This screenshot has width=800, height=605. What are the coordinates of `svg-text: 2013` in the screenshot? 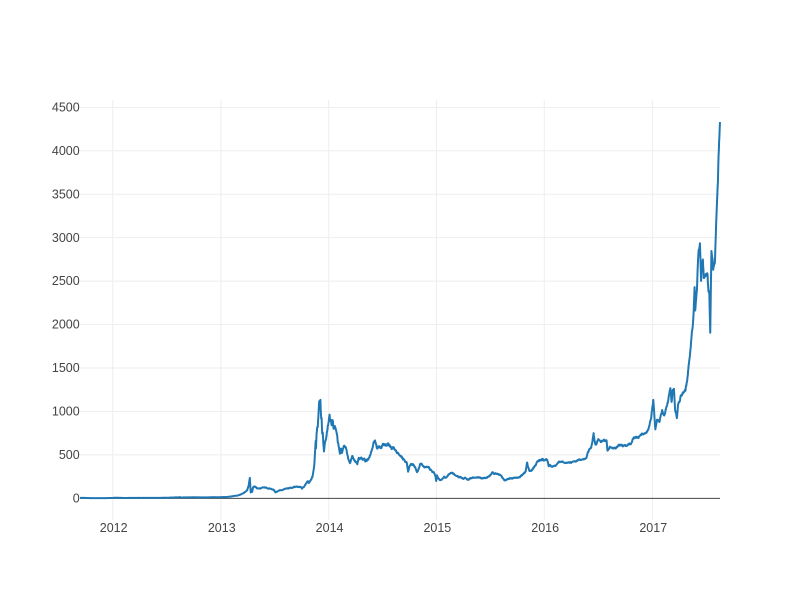 It's located at (222, 528).